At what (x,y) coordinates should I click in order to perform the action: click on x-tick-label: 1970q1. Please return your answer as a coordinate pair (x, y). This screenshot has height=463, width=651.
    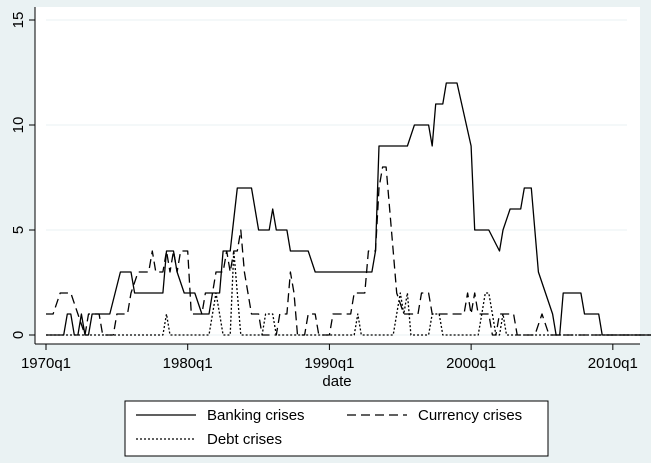
    Looking at the image, I should click on (46, 363).